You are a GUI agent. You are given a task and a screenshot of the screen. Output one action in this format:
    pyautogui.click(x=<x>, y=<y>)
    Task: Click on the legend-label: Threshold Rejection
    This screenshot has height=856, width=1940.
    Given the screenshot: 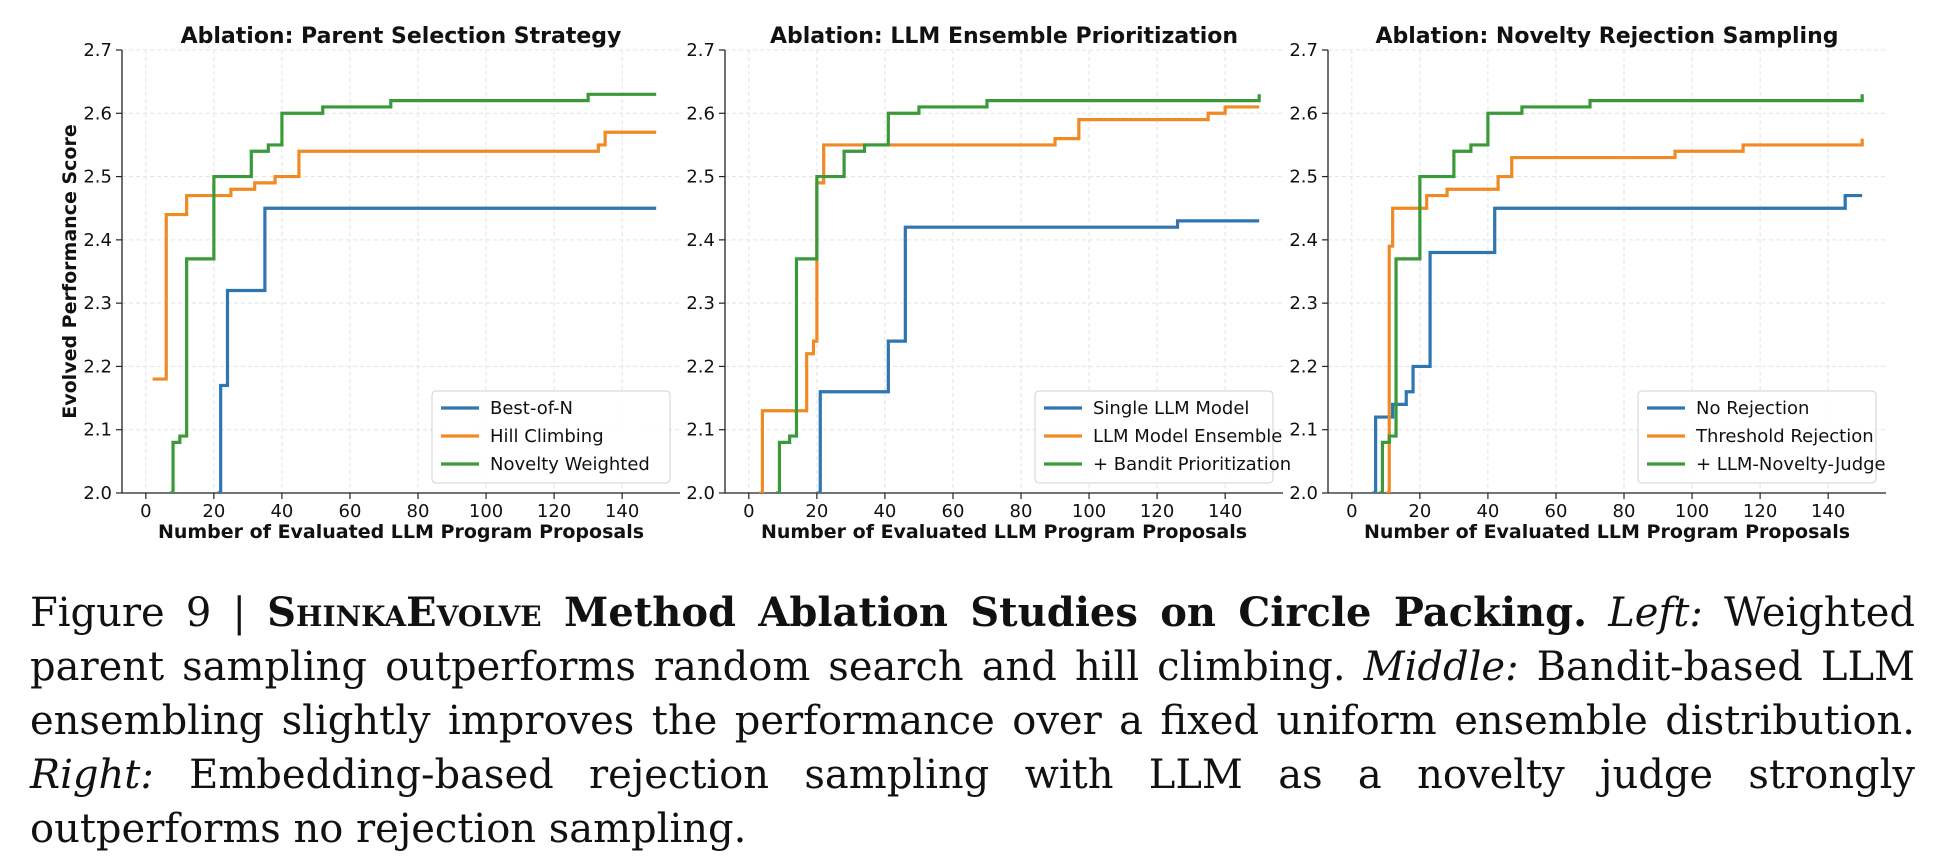 What is the action you would take?
    pyautogui.click(x=1784, y=436)
    